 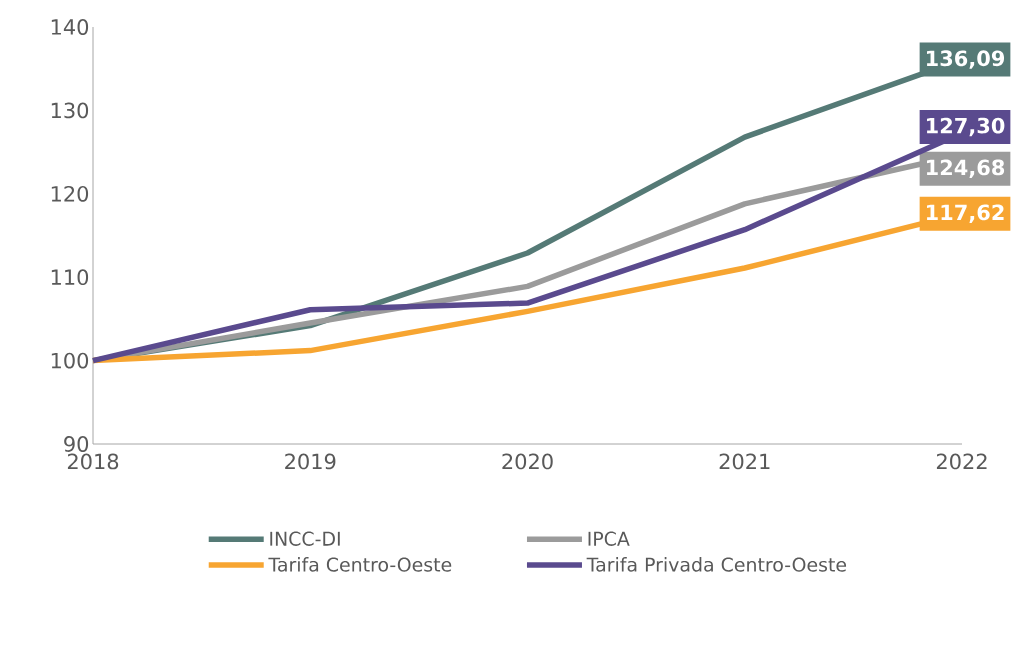 I want to click on legend-label: INCC-DI, so click(x=305, y=538).